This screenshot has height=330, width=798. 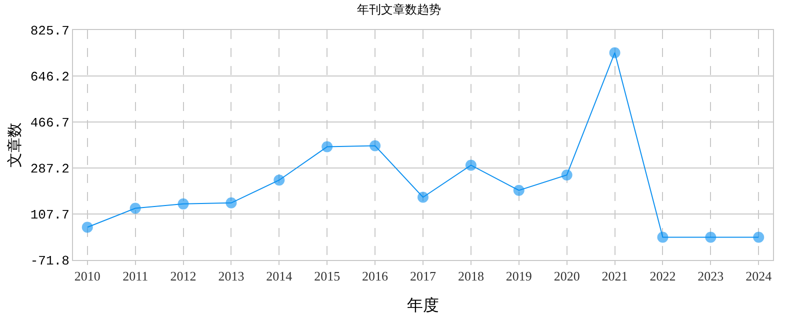 What do you see at coordinates (471, 276) in the screenshot?
I see `x-tick-label: 2018` at bounding box center [471, 276].